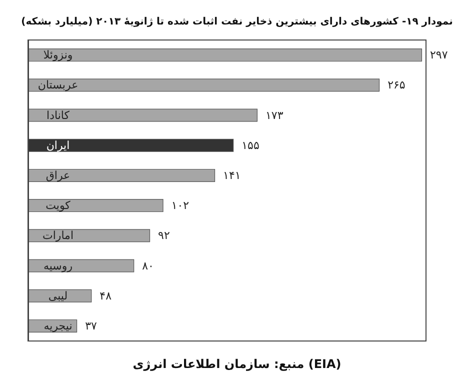 The width and height of the screenshot is (474, 387). Describe the element at coordinates (237, 22) in the screenshot. I see `chart-title: نمودار ۱۹- کشورهای دارای بیشترین ذخایر نفت اثبات شده تا ژانویهٔ ۲۰۱۳ (میلیارد بشکه)` at that location.